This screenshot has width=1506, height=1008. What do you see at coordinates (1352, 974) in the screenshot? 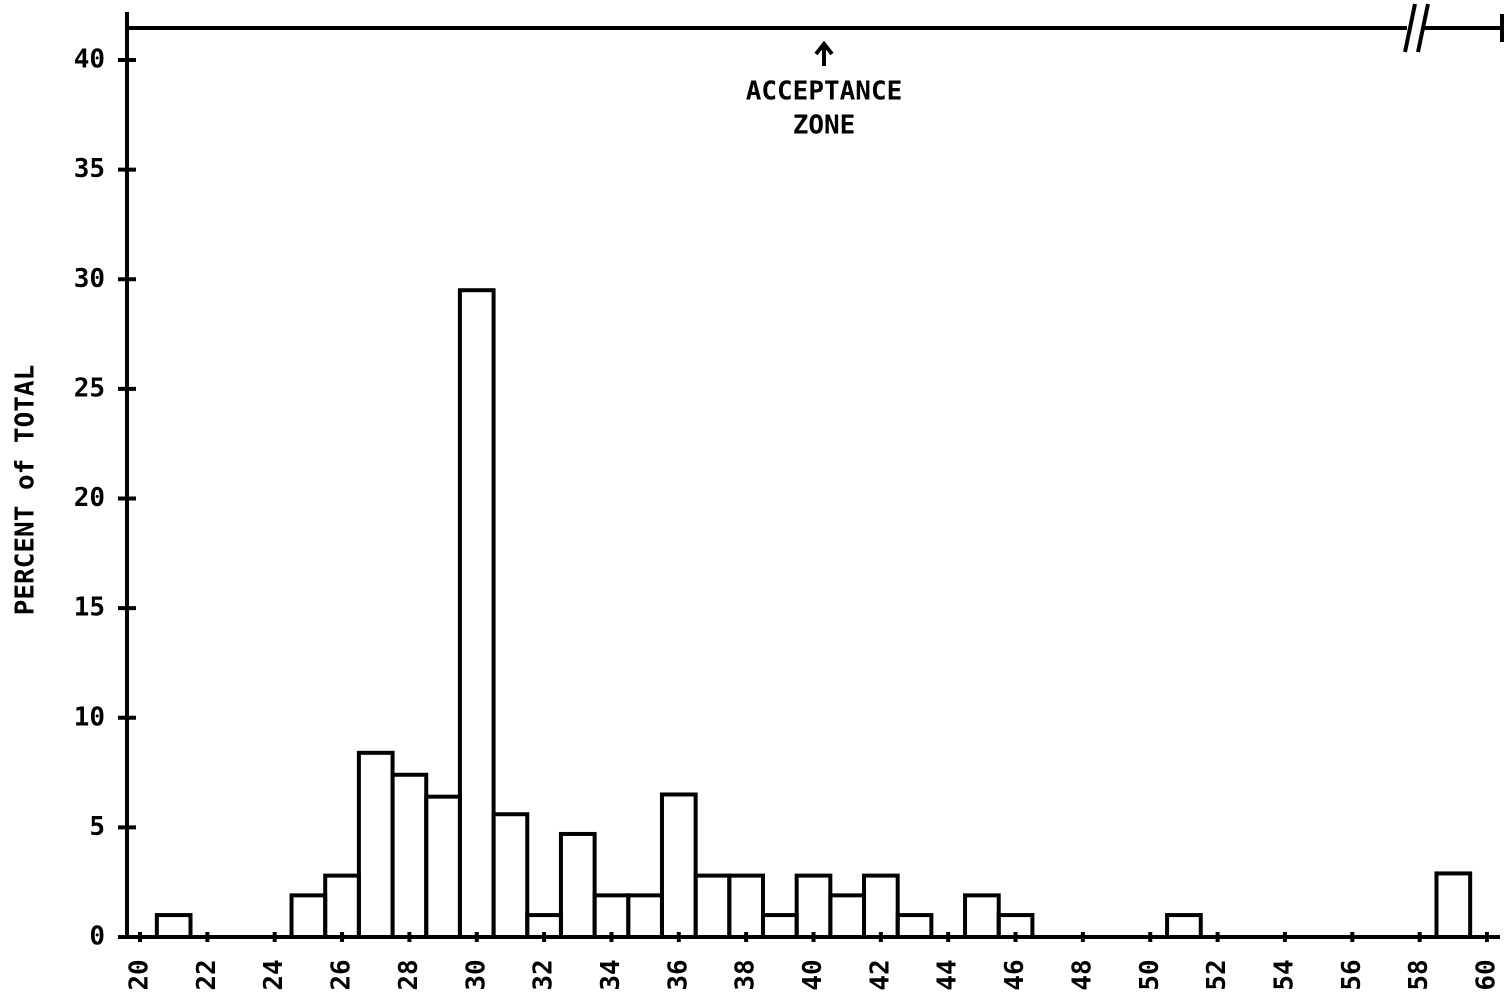
I see `x-tick-label: 56` at bounding box center [1352, 974].